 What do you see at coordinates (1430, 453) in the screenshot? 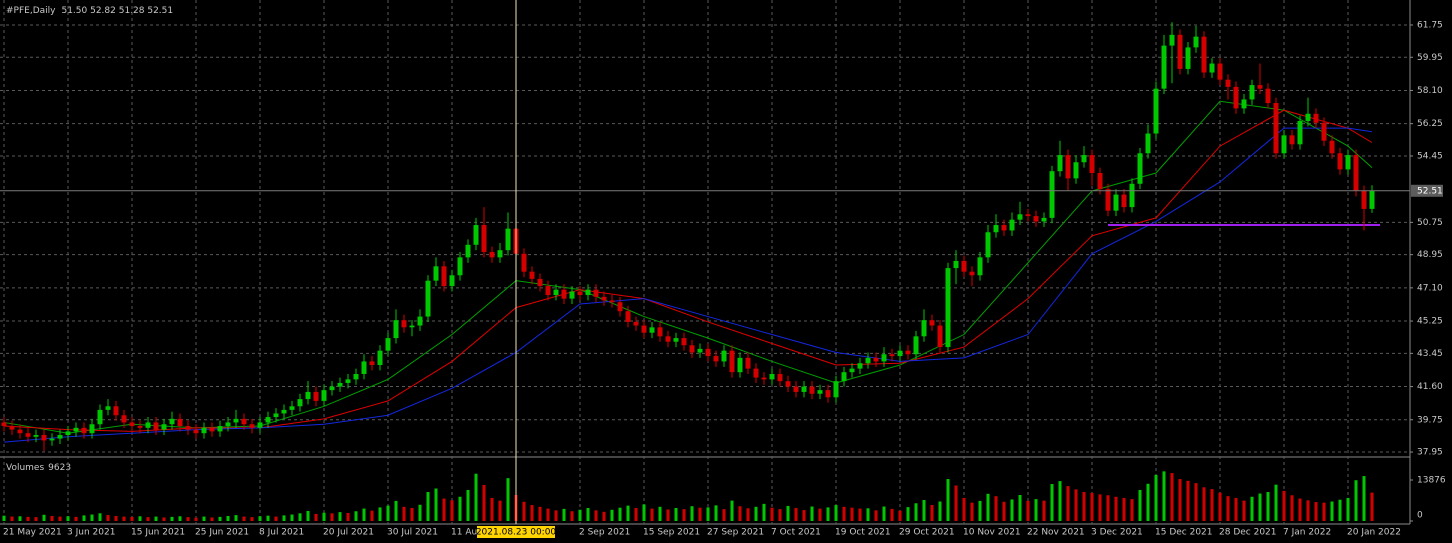
I see `y-tick-label: 37.95` at bounding box center [1430, 453].